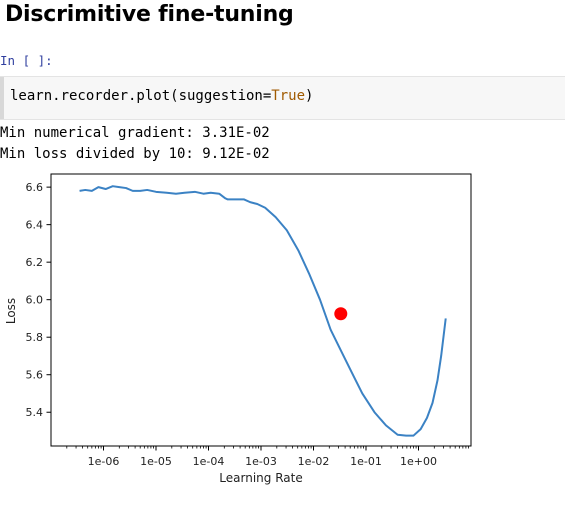 This screenshot has height=506, width=565. Describe the element at coordinates (135, 133) in the screenshot. I see `output-line-gradient: Min numerical gradient: 3.31E-02` at that location.